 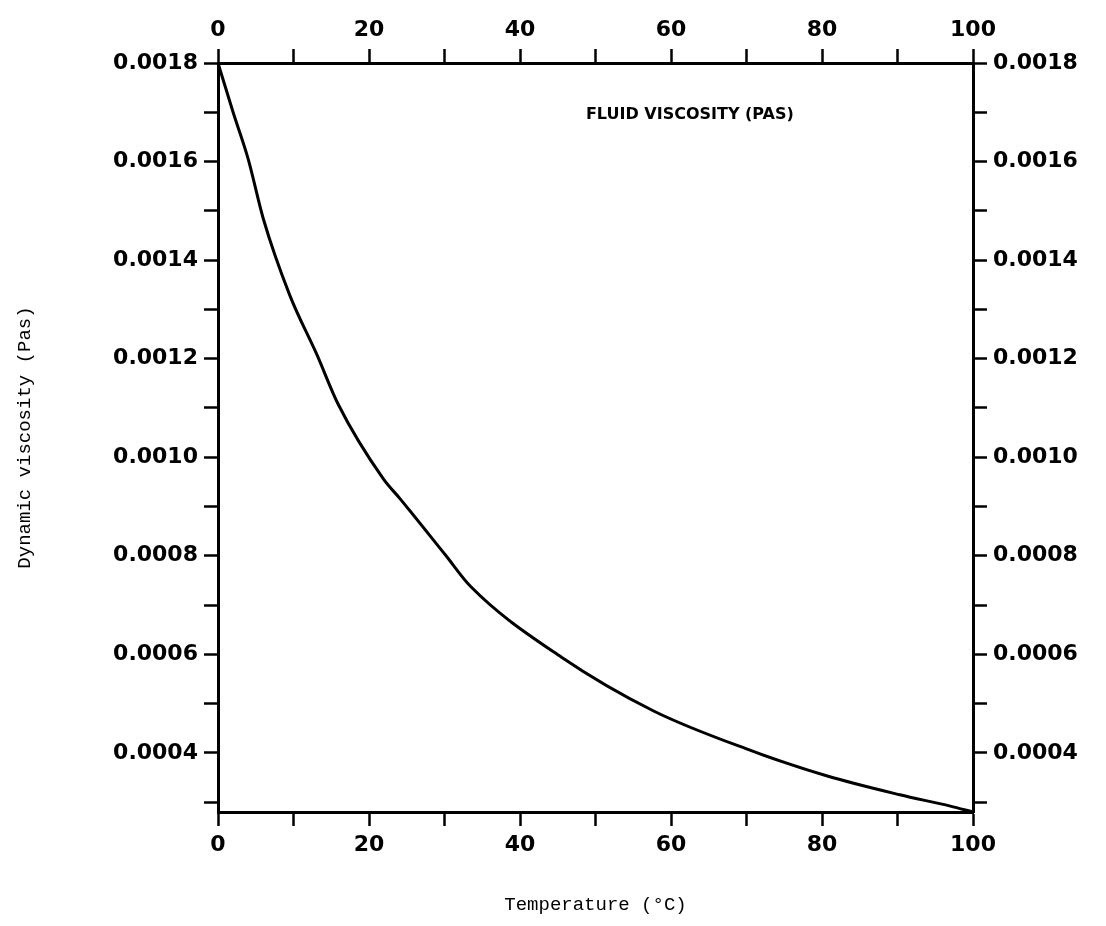 I want to click on x-tick-label: 60, so click(x=671, y=843).